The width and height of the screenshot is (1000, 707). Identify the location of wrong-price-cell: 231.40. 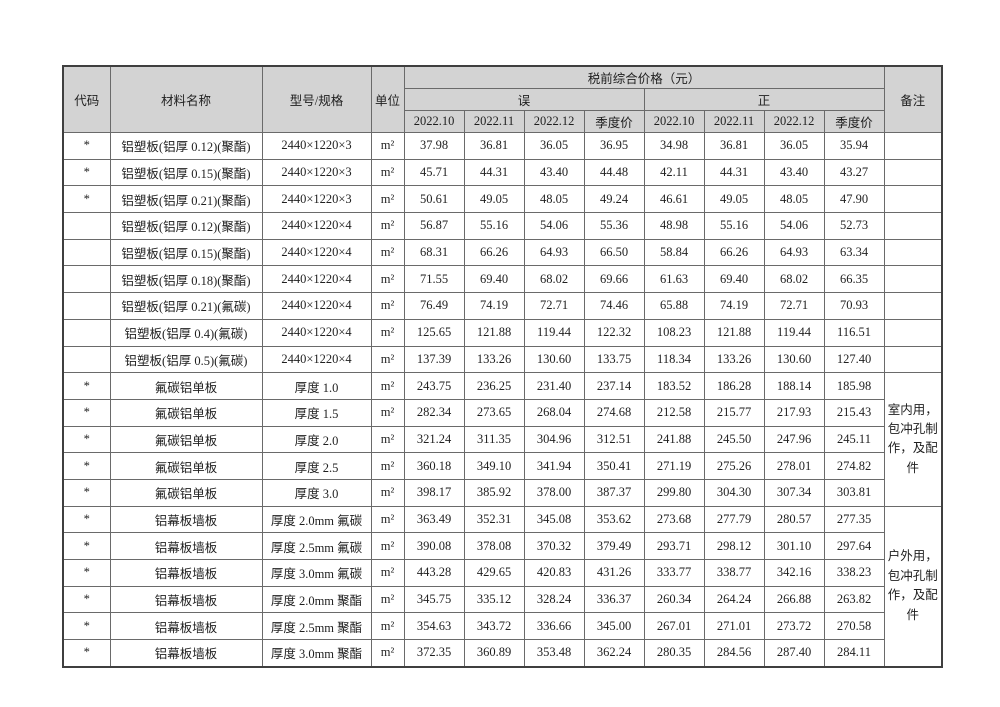
(554, 386).